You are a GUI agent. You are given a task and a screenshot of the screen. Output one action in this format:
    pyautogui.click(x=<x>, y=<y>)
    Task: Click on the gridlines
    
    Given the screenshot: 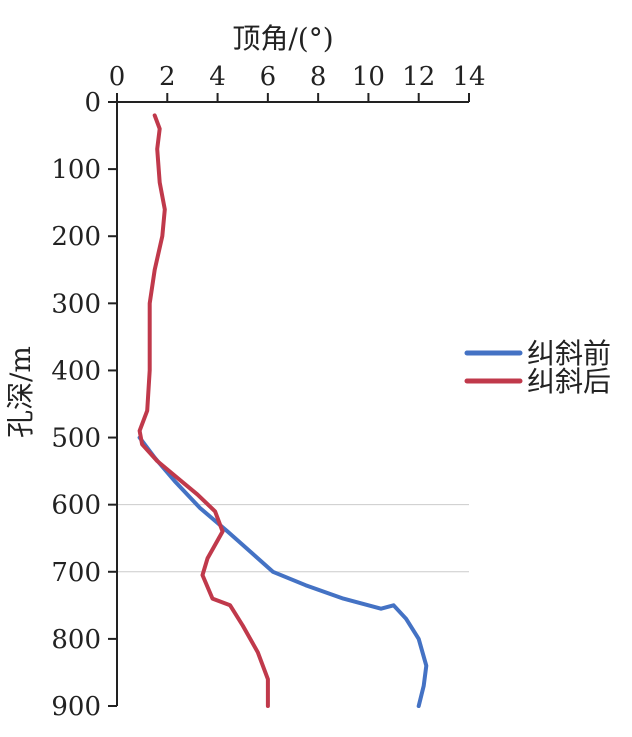 What is the action you would take?
    pyautogui.click(x=293, y=538)
    